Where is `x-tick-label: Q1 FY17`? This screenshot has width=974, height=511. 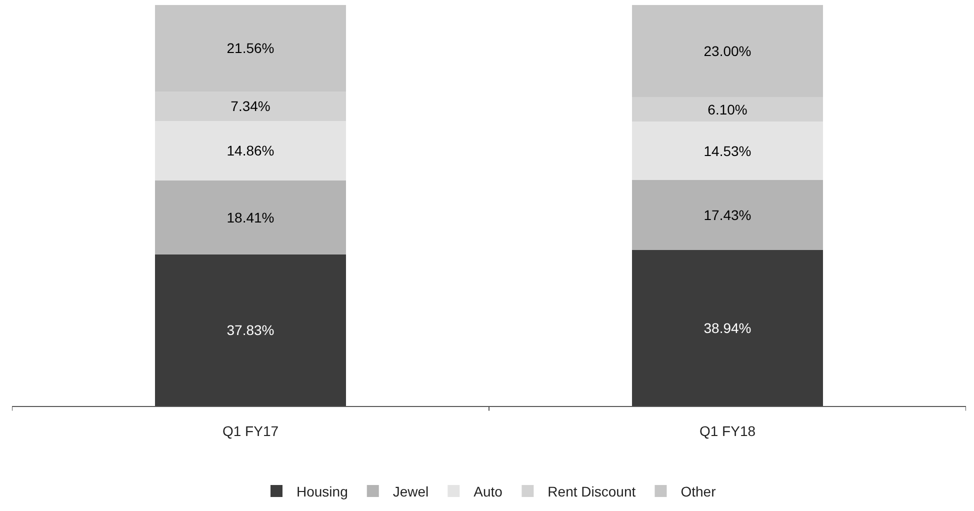 x-tick-label: Q1 FY17 is located at coordinates (250, 430).